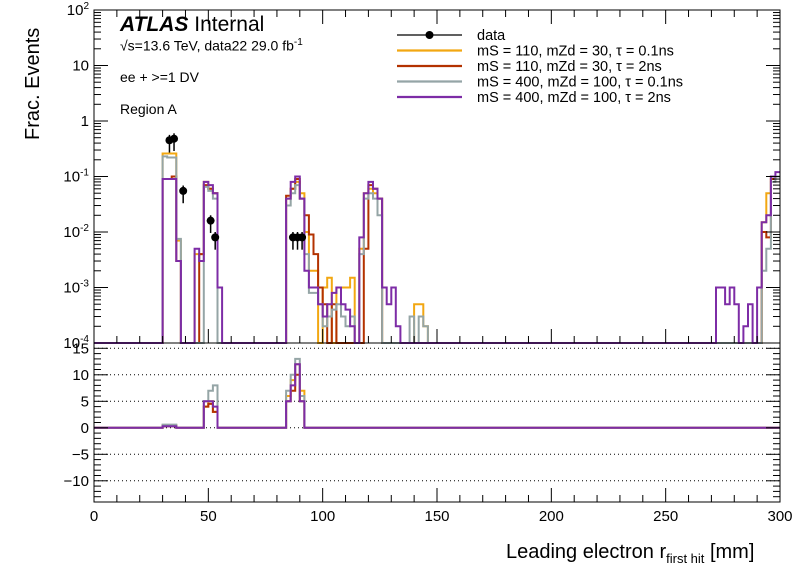 The image size is (796, 577). What do you see at coordinates (575, 52) in the screenshot?
I see `legend-label-1: mS = 110, mZd = 30, τ = 0.1ns` at bounding box center [575, 52].